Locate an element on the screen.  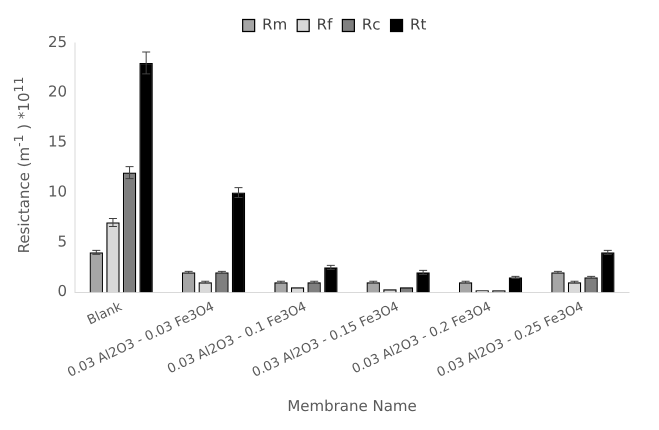
legend-label: Rf is located at coordinates (325, 24).